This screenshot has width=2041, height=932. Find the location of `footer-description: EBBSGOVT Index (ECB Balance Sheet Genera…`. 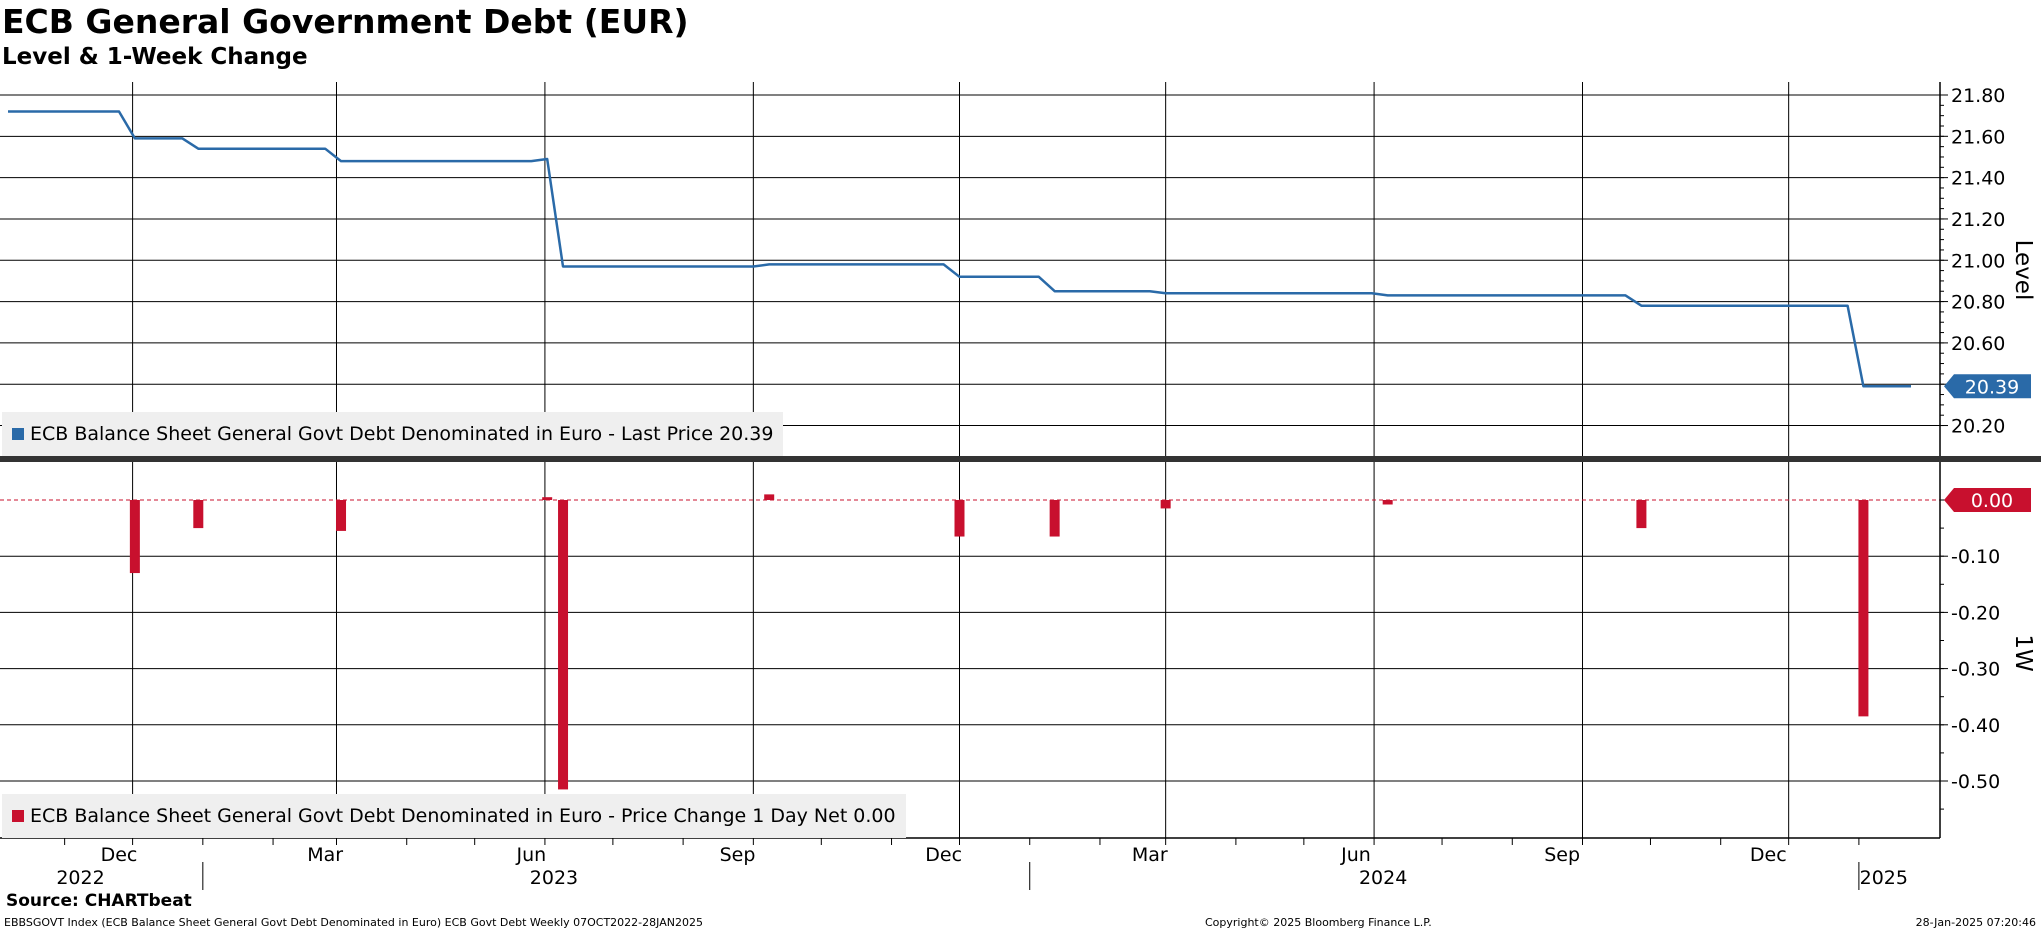

footer-description: EBBSGOVT Index (ECB Balance Sheet Genera… is located at coordinates (353, 922).